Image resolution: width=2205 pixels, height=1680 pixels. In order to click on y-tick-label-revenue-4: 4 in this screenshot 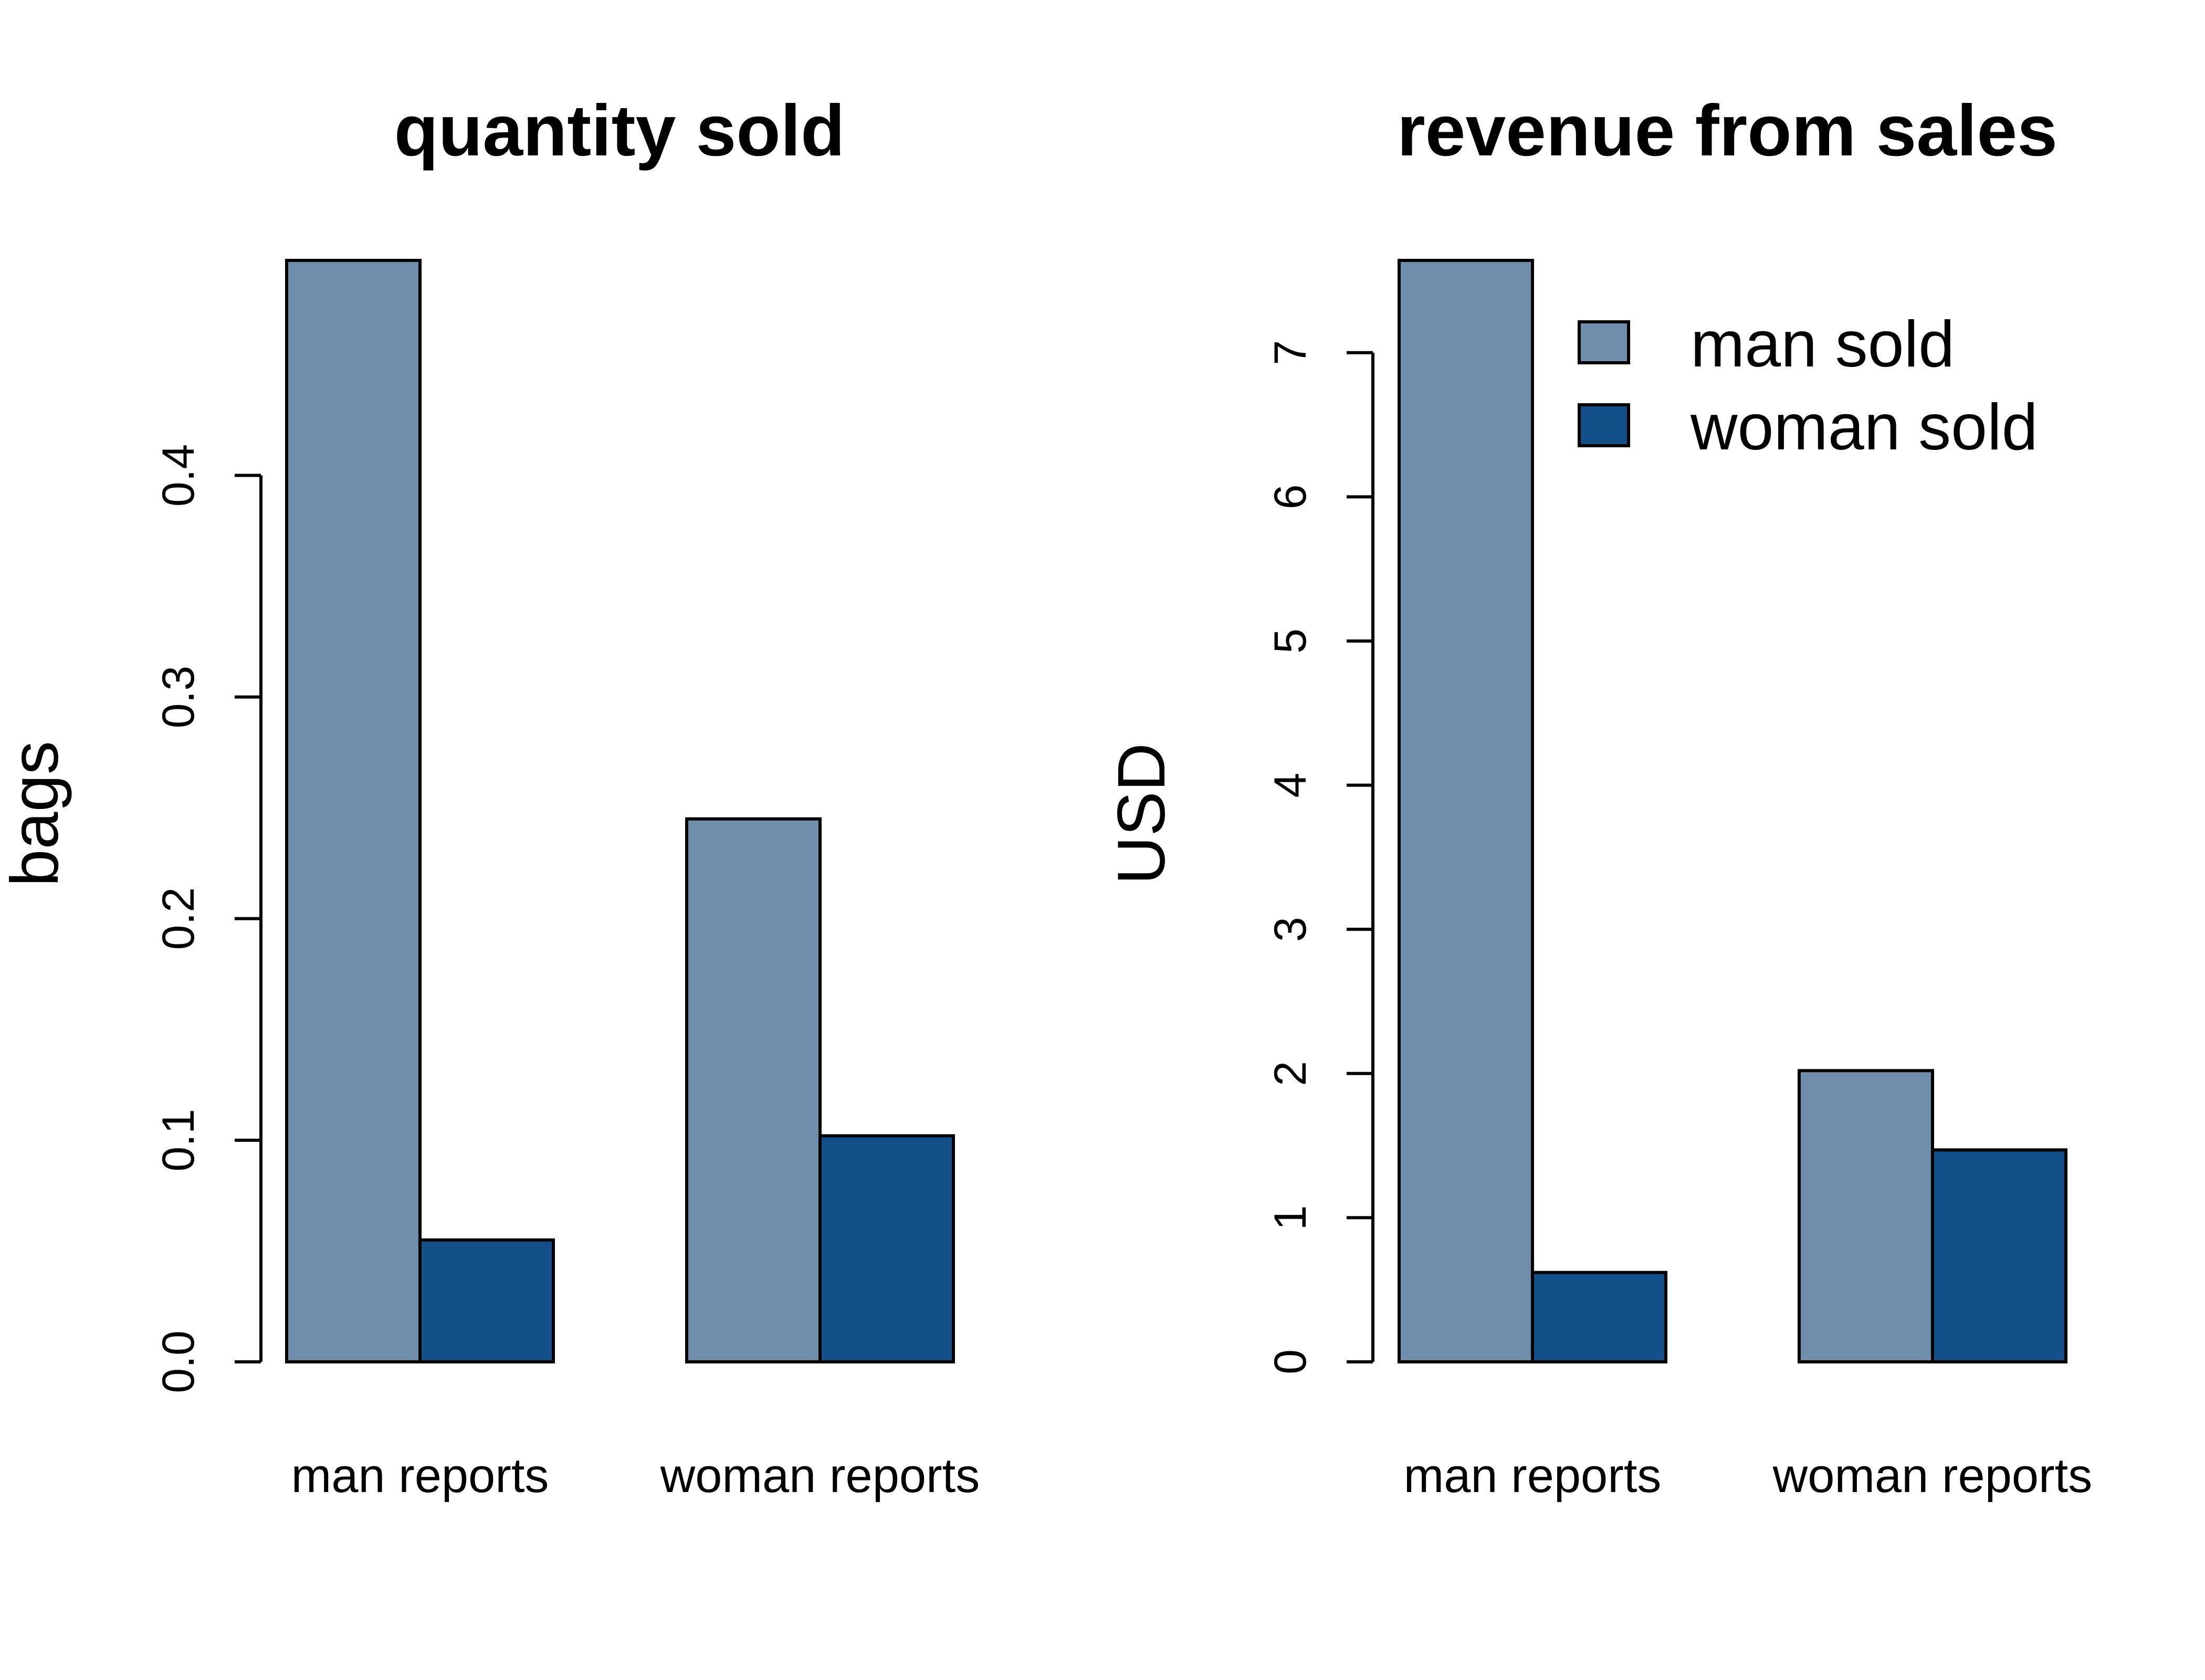, I will do `click(1290, 785)`.